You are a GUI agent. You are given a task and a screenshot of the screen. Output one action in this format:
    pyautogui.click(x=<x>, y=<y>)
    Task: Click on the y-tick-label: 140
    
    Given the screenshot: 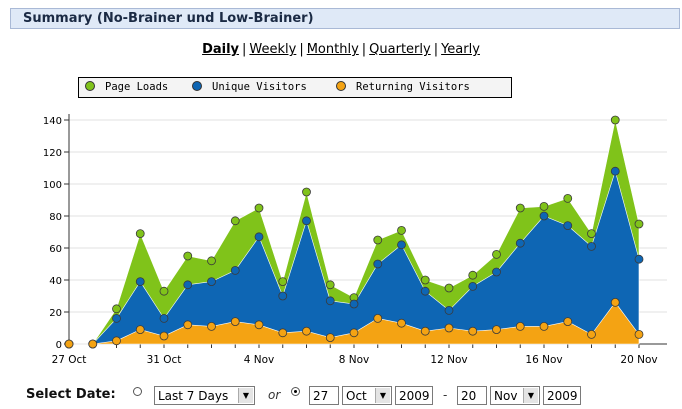 What is the action you would take?
    pyautogui.click(x=52, y=121)
    